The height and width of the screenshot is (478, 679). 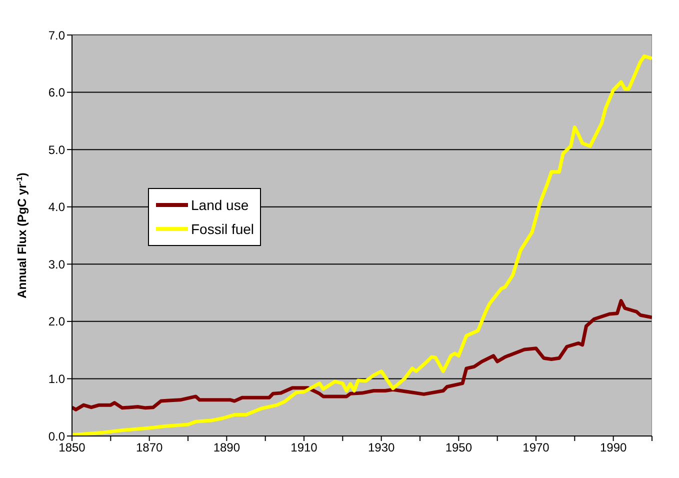 I want to click on x-tick-label: 1850, so click(x=72, y=447).